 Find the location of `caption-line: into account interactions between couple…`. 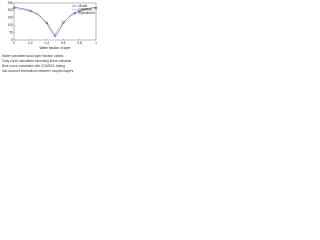

caption-line: into account interactions between couple… is located at coordinates (38, 71).